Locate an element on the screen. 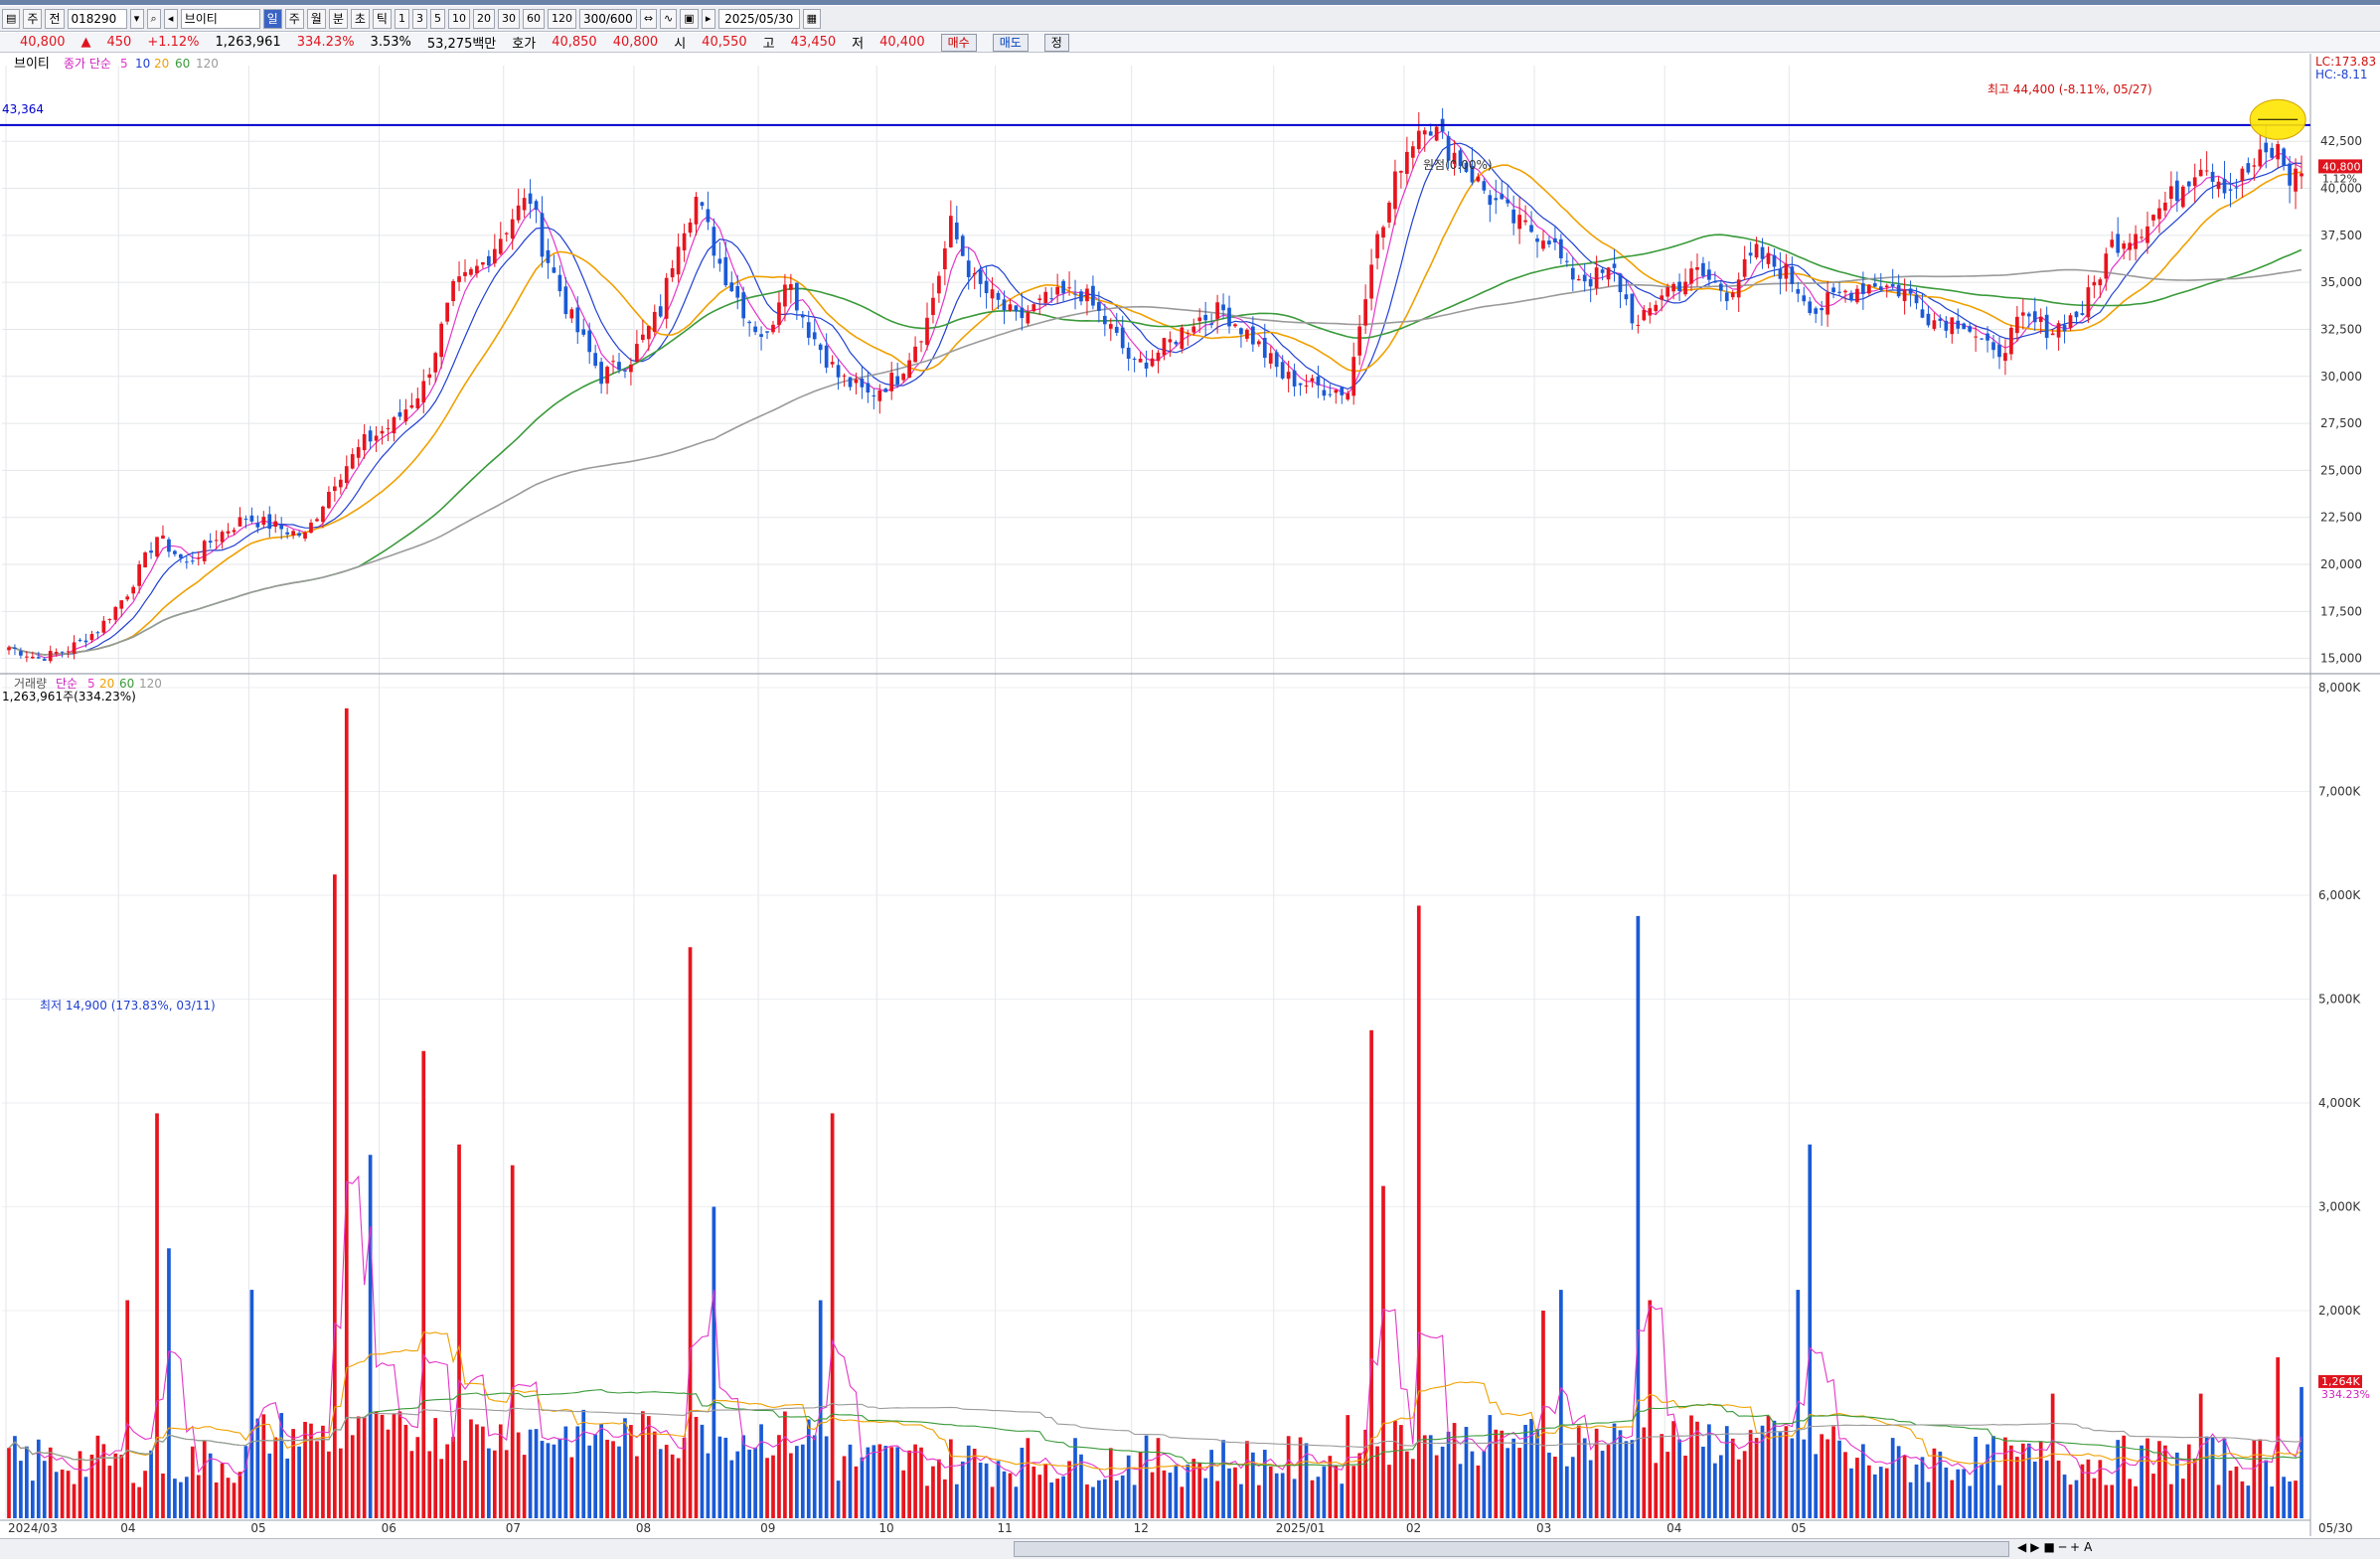 This screenshot has width=2380, height=1559. price-tick-label: 40,000 is located at coordinates (2341, 189).